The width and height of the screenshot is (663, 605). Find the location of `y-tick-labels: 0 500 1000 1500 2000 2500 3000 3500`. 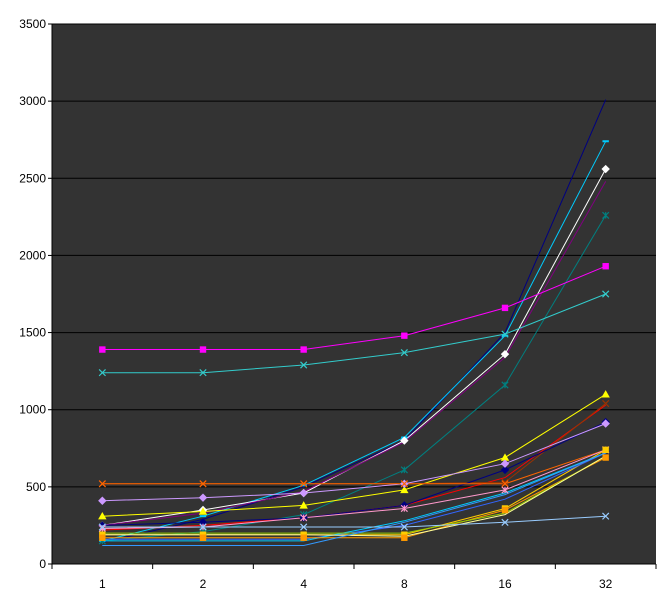

y-tick-labels: 0 500 1000 1500 2000 2500 3000 3500 is located at coordinates (32, 294).